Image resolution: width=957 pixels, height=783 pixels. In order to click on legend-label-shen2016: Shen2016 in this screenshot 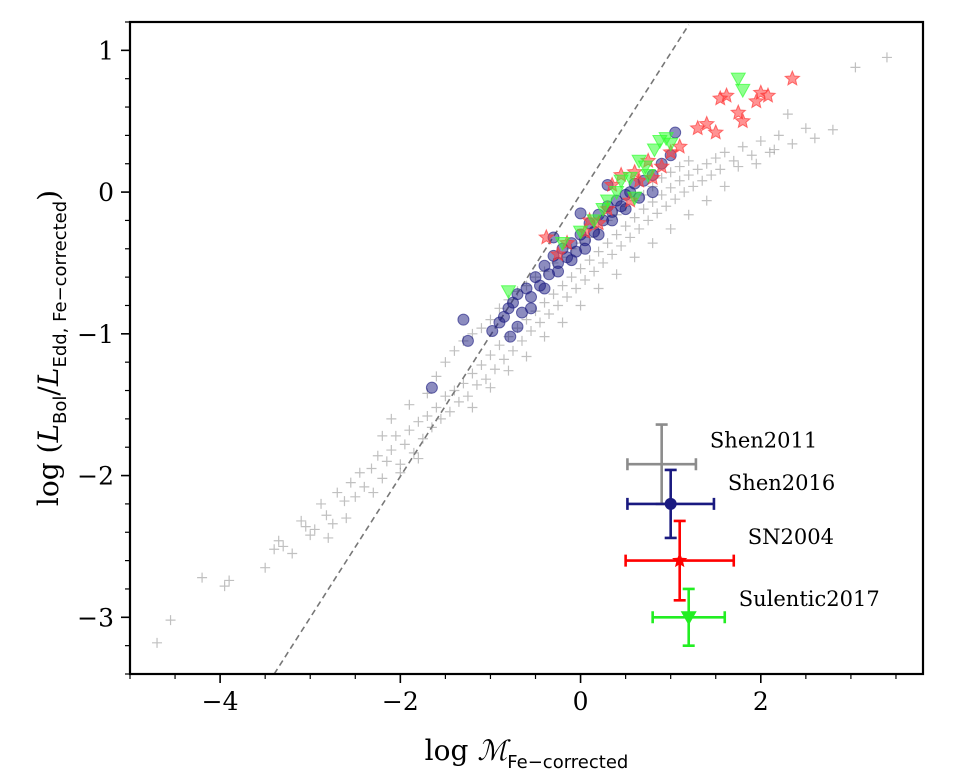, I will do `click(781, 483)`.